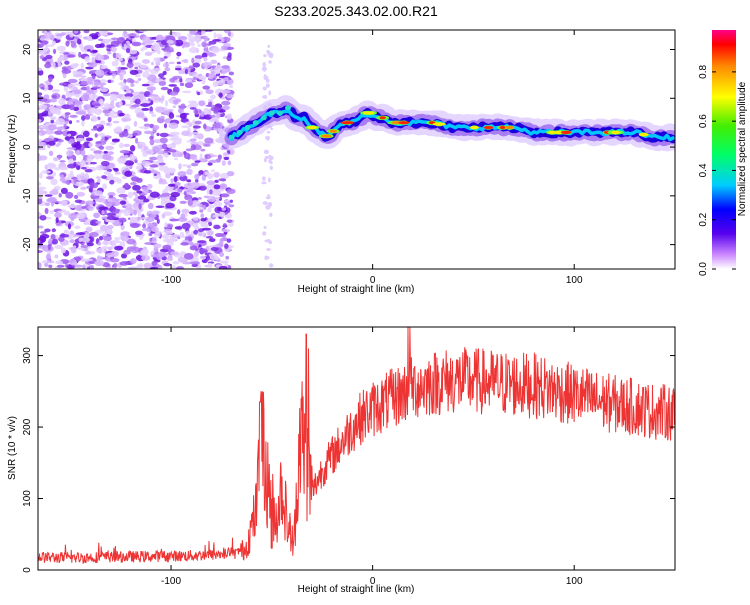 The width and height of the screenshot is (750, 605). I want to click on snr-x-tick-label: -100, so click(171, 581).